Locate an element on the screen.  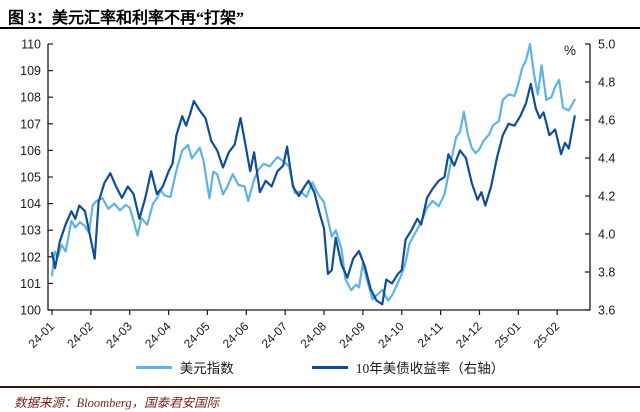
left-axis-tick-label: 103 is located at coordinates (30, 231).